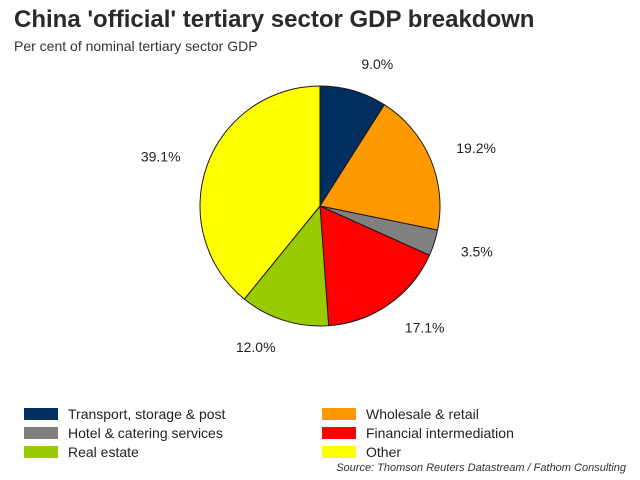 This screenshot has width=640, height=480. Describe the element at coordinates (161, 156) in the screenshot. I see `slice-label-other: 39.1%` at that location.